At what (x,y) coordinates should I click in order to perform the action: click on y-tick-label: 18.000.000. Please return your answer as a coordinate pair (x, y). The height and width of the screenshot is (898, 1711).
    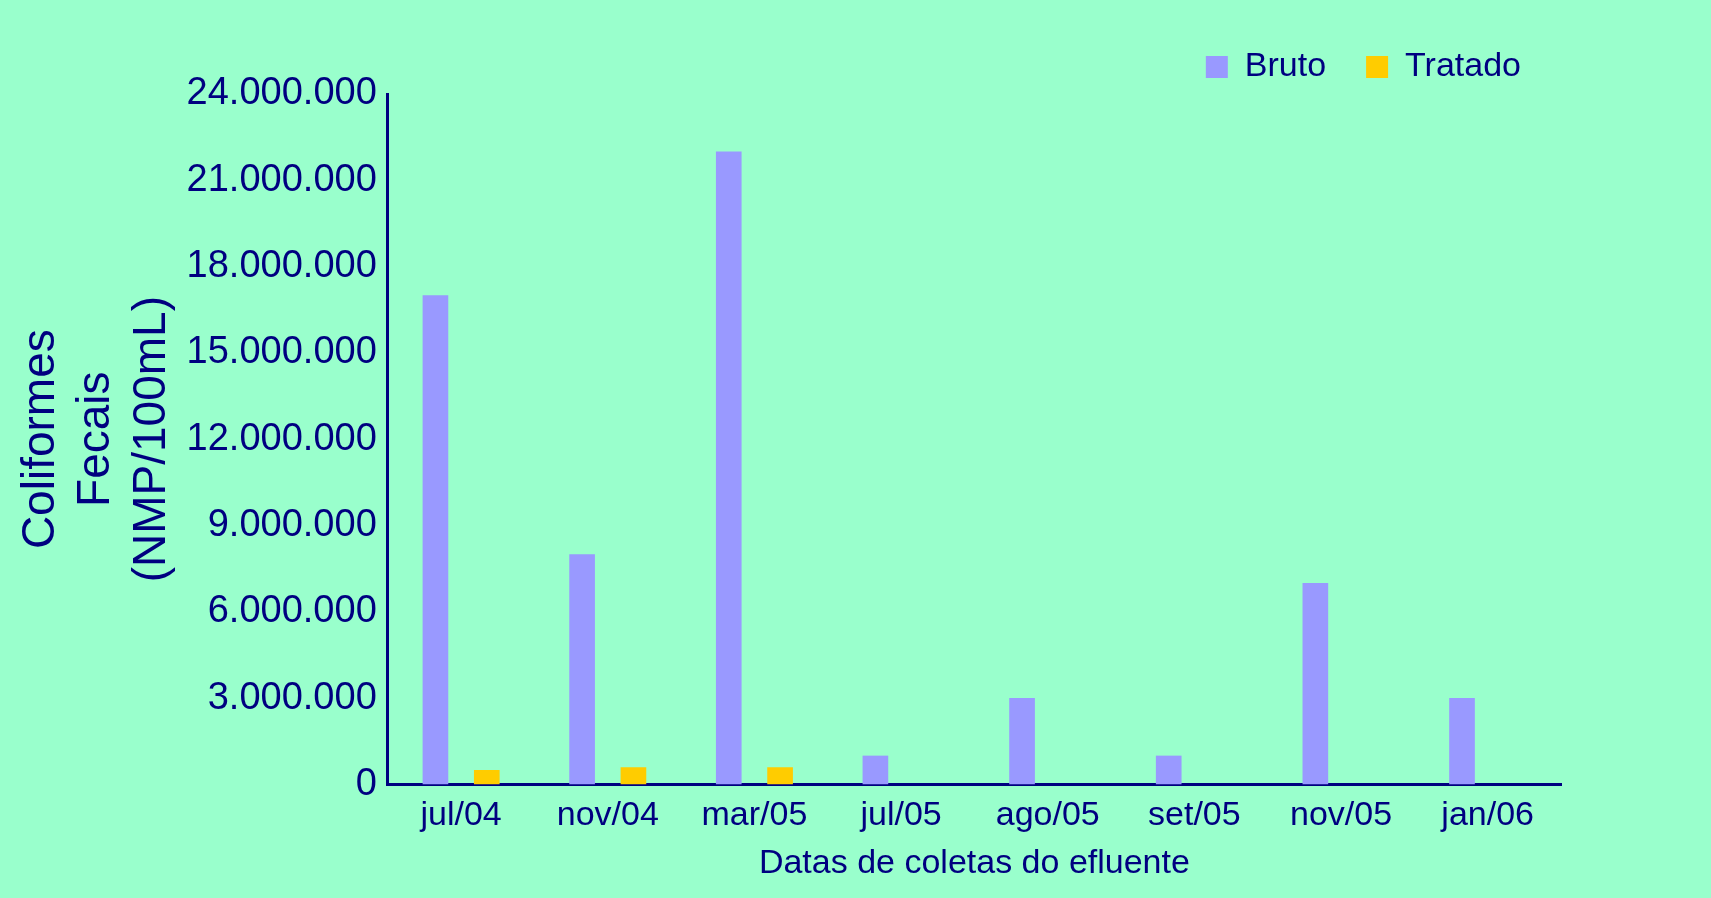
    Looking at the image, I should click on (281, 264).